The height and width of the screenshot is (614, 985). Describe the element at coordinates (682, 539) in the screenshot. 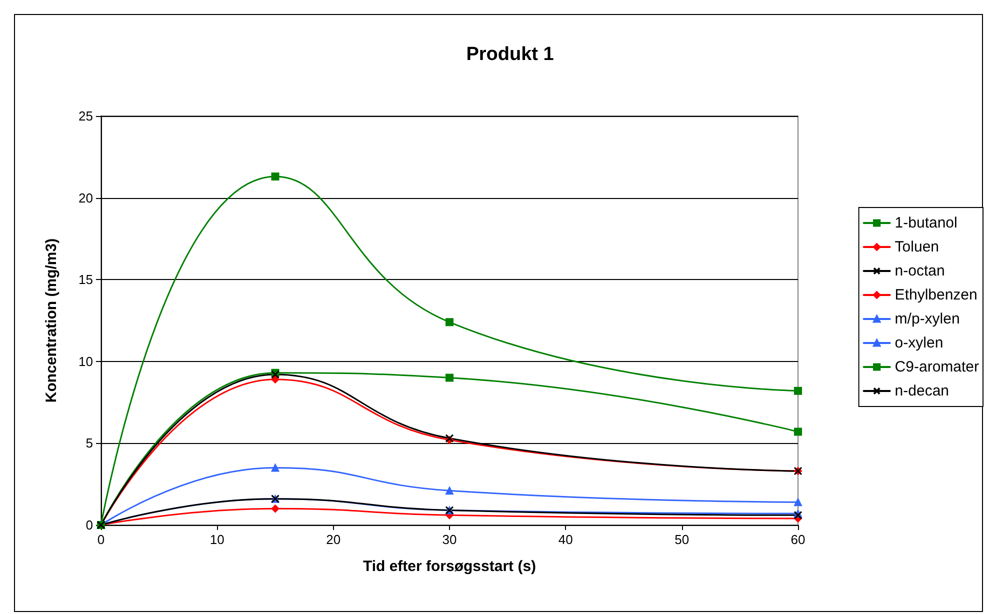

I see `x-tick-label: 50` at that location.